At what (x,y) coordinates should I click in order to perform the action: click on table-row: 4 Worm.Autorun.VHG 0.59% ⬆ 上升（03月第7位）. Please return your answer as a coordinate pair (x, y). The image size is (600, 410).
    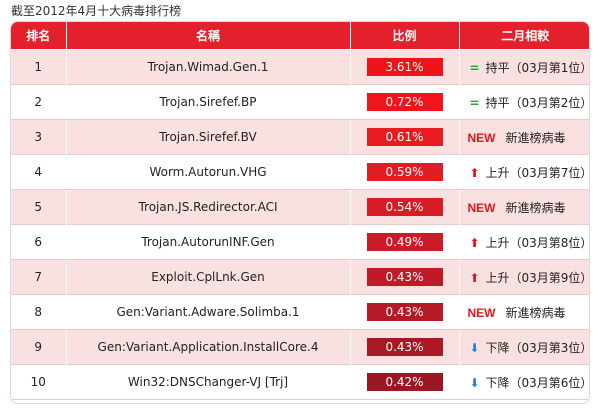
    Looking at the image, I should click on (300, 172).